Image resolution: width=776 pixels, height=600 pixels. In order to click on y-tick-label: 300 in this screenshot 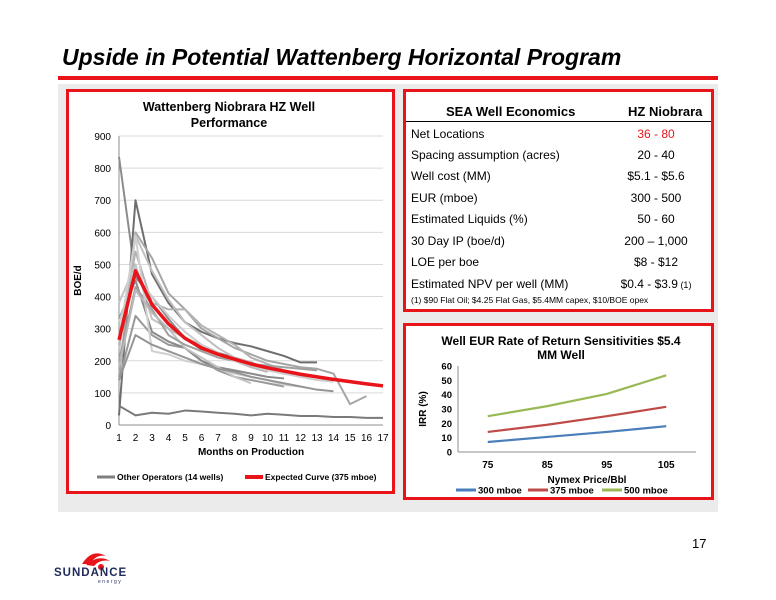, I will do `click(102, 330)`.